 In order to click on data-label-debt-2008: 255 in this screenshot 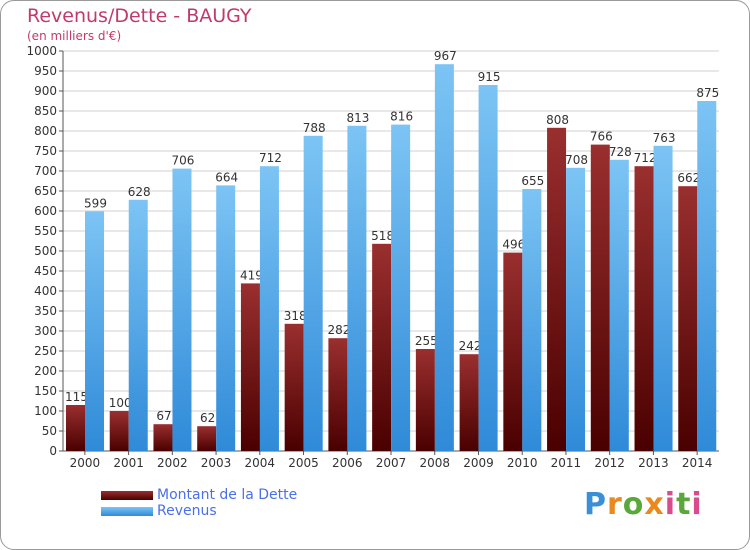, I will do `click(426, 341)`.